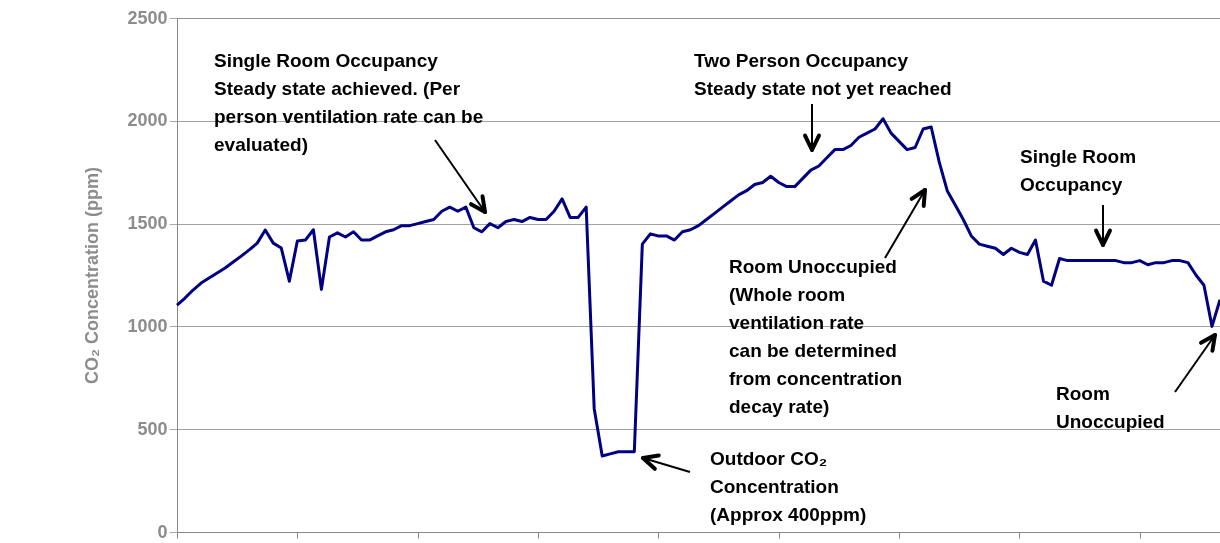 This screenshot has height=543, width=1220. Describe the element at coordinates (349, 102) in the screenshot. I see `annotation: Single Room Occupancy Steady state achieved. (Per person ventilation rate can be evaluated)` at that location.